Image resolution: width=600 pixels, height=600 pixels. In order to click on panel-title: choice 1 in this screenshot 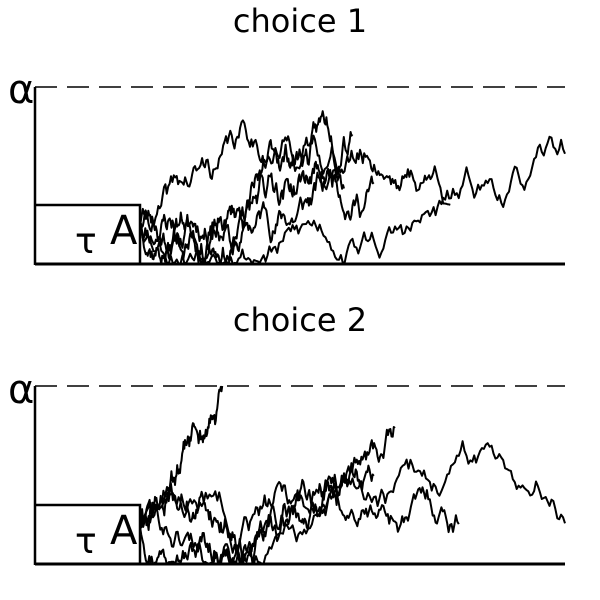, I will do `click(300, 21)`.